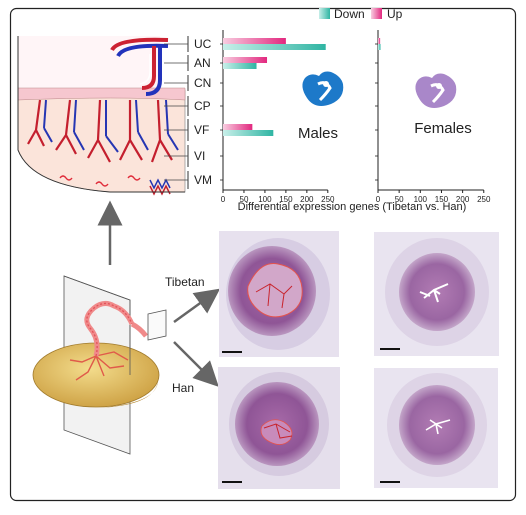  What do you see at coordinates (349, 14) in the screenshot?
I see `legend-down-label: Down` at bounding box center [349, 14].